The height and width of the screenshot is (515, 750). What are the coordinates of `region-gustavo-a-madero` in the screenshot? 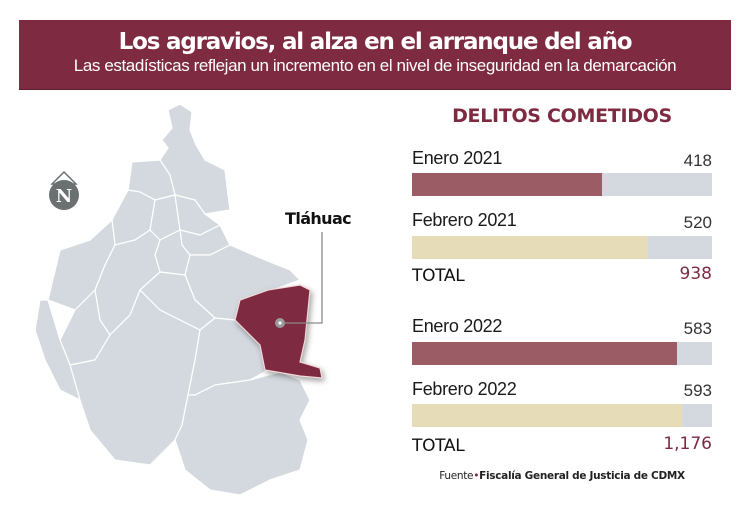 It's located at (195, 159).